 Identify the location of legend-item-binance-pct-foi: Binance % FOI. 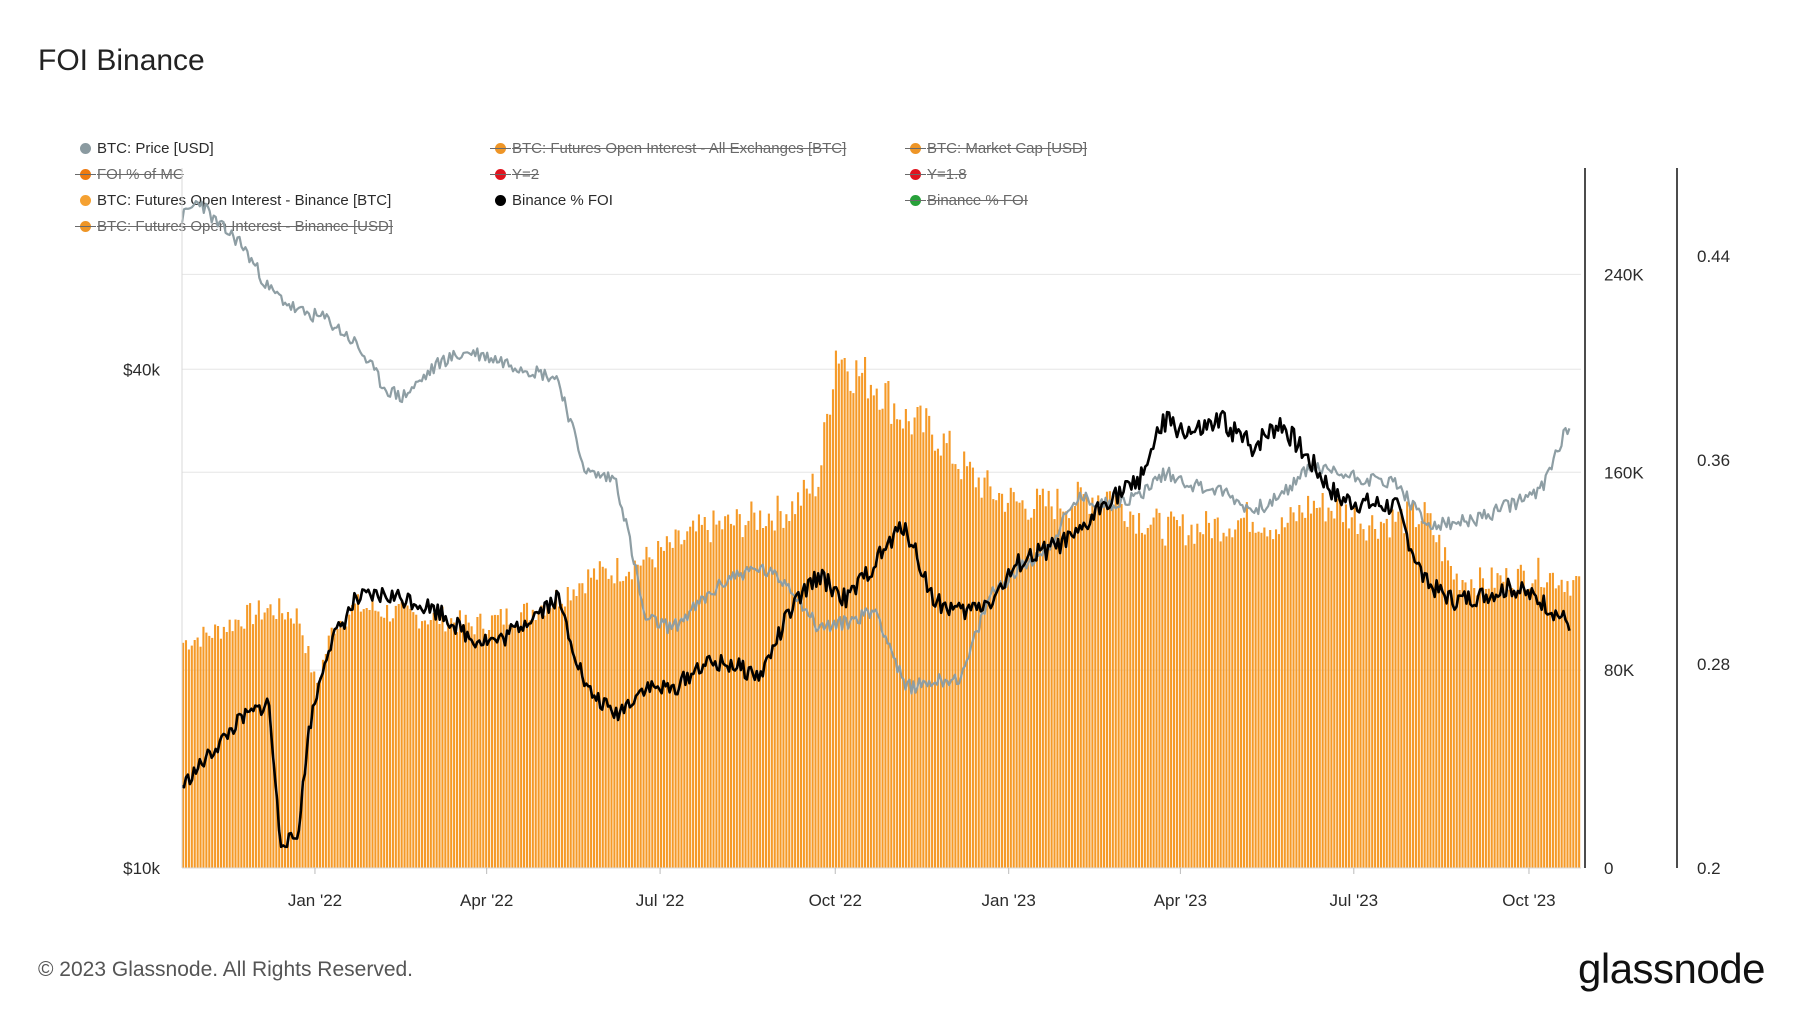
(554, 200).